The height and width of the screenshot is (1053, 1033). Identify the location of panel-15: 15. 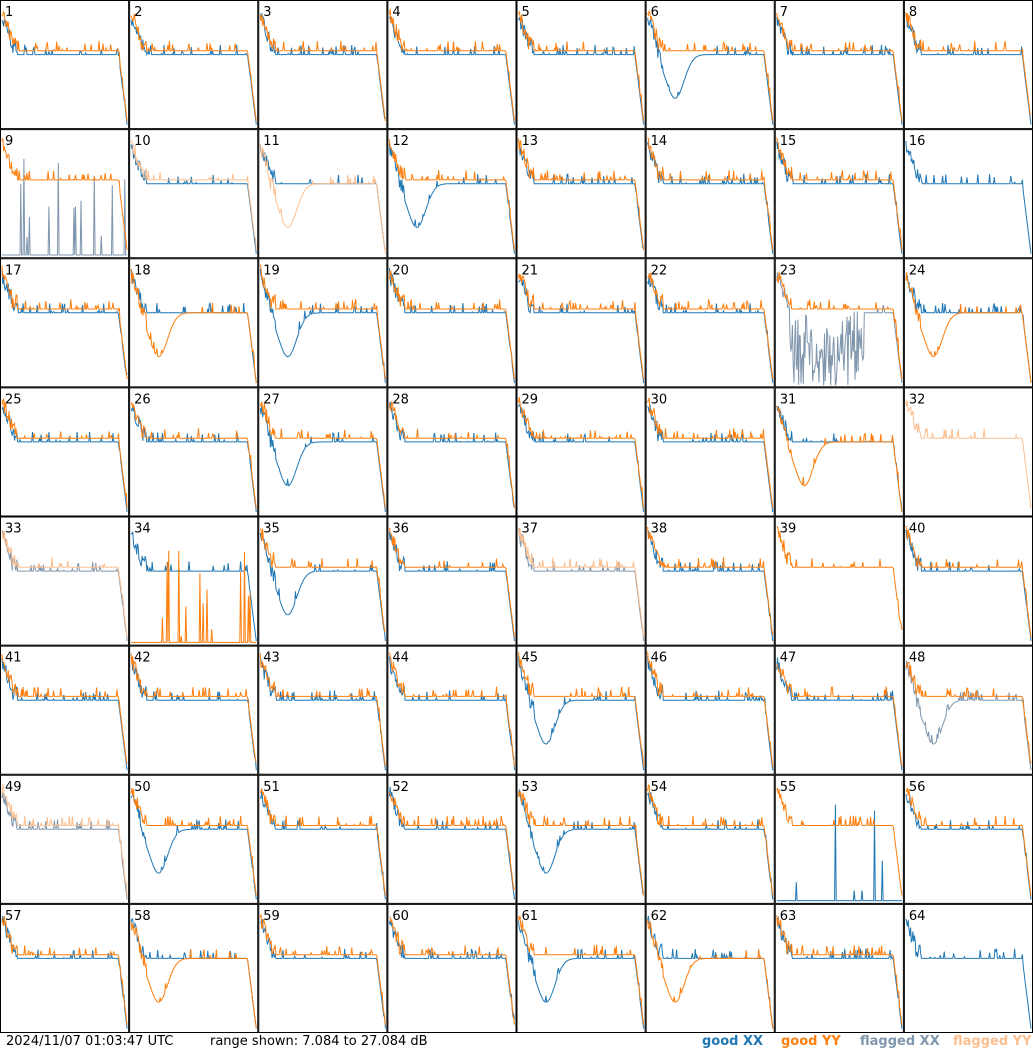
(839, 194).